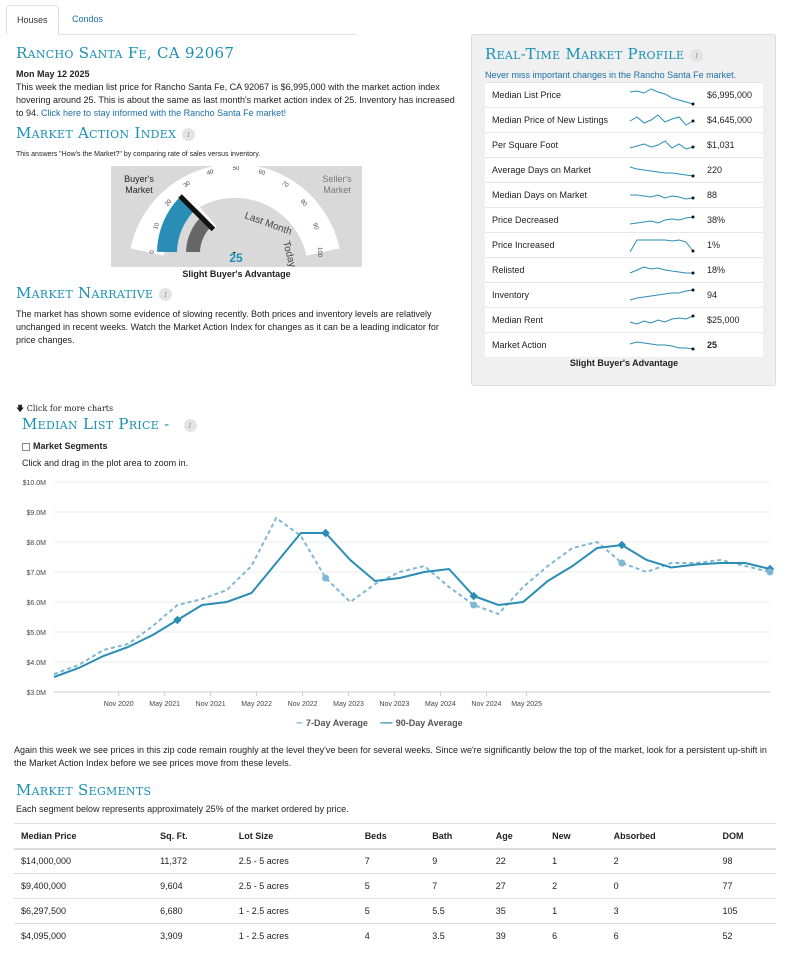 This screenshot has width=788, height=978. I want to click on table-cell: 39, so click(517, 936).